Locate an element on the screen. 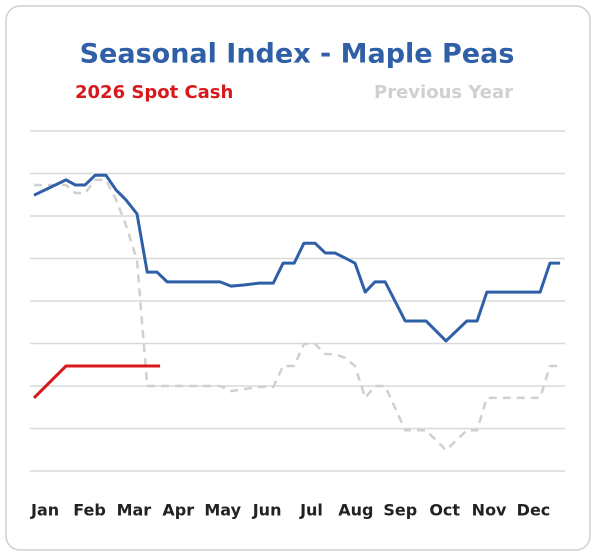 The image size is (596, 556). chart-title: Seasonal Index - Maple Peas is located at coordinates (297, 54).